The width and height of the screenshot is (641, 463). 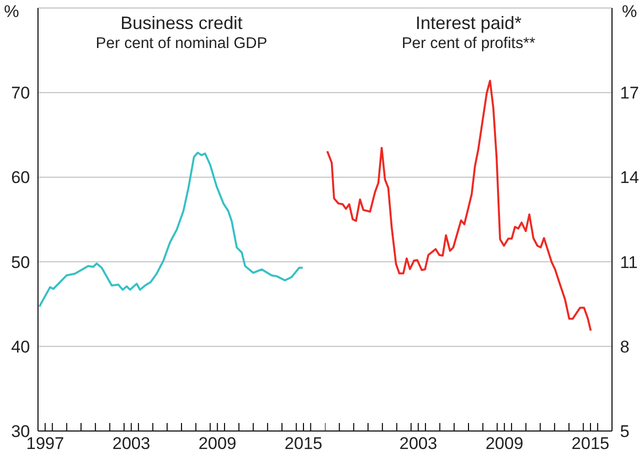 What do you see at coordinates (468, 23) in the screenshot?
I see `chart-title: Interest paid*` at bounding box center [468, 23].